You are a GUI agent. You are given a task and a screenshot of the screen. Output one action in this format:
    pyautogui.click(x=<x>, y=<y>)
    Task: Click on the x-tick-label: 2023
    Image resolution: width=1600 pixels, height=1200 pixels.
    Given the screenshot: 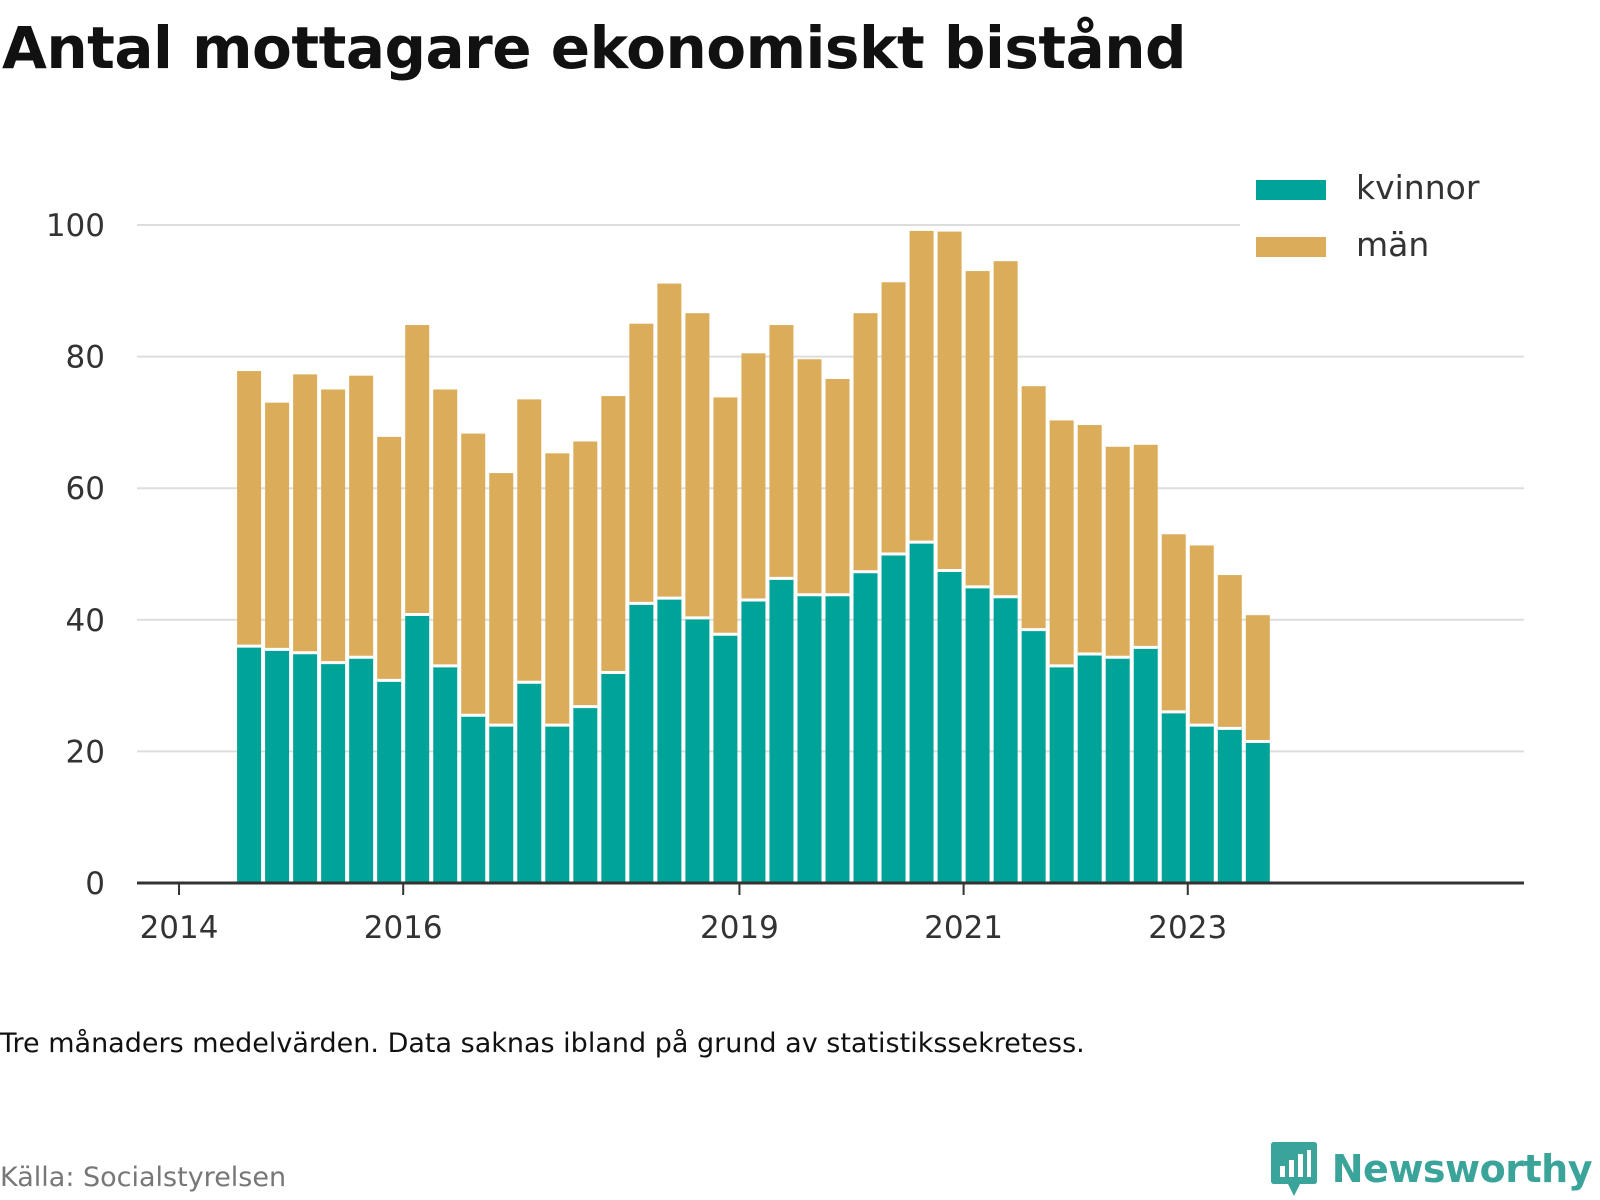 What is the action you would take?
    pyautogui.click(x=1187, y=928)
    